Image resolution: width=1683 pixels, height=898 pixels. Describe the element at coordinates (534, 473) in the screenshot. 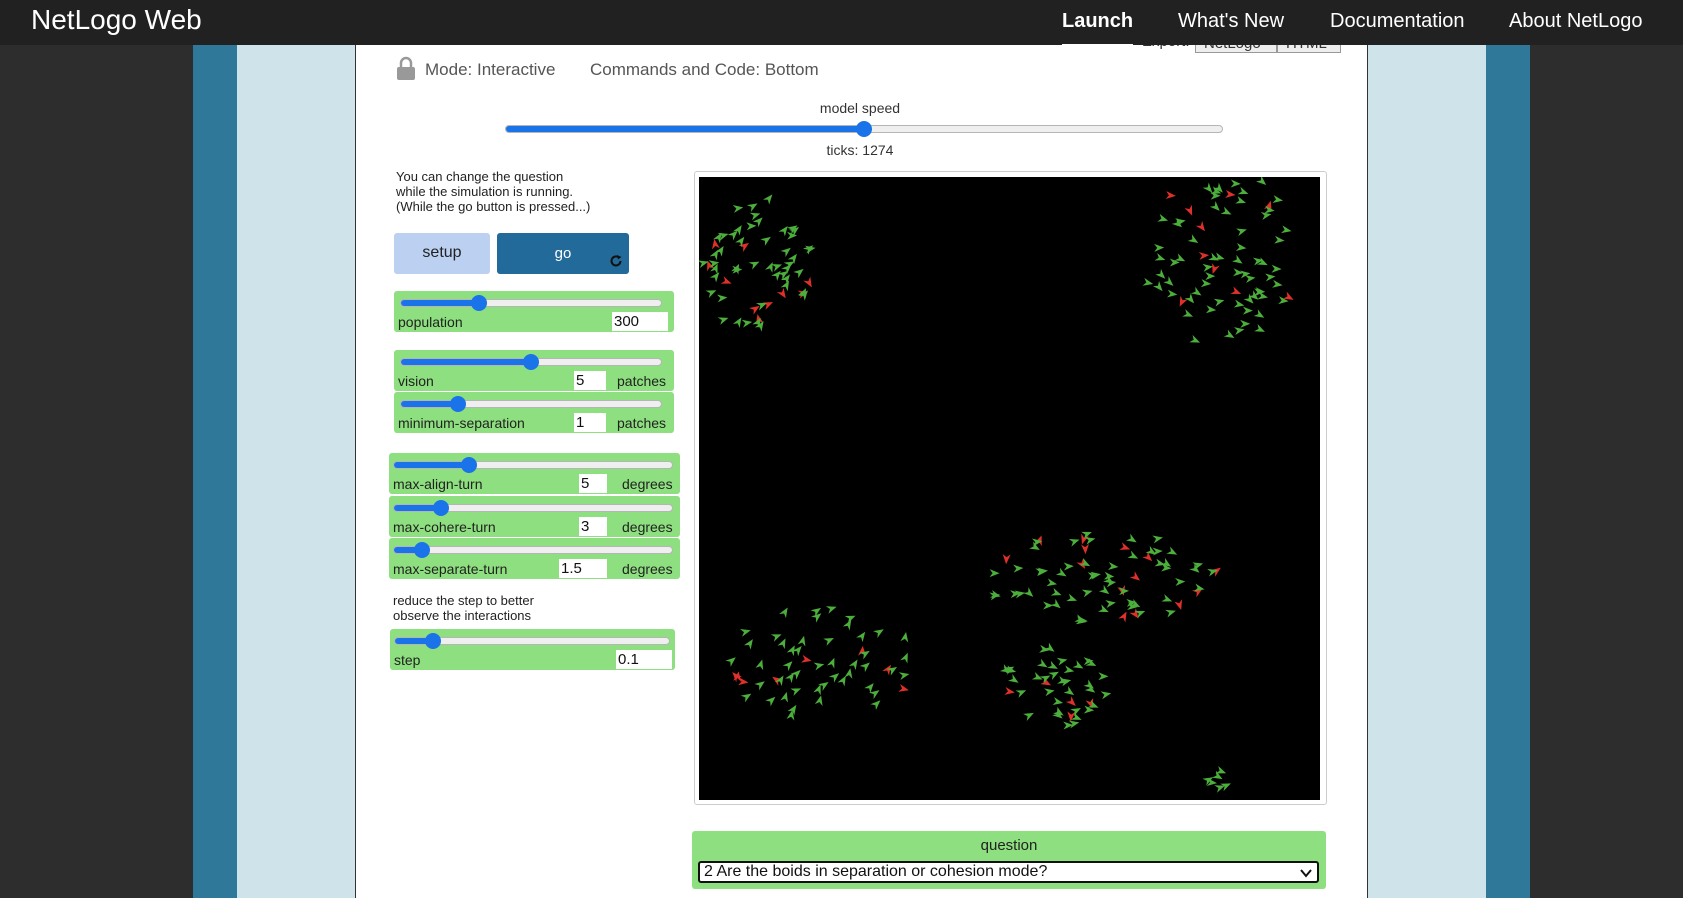

I see `slider-max-align-turn: max-align-turn 5 degrees` at that location.